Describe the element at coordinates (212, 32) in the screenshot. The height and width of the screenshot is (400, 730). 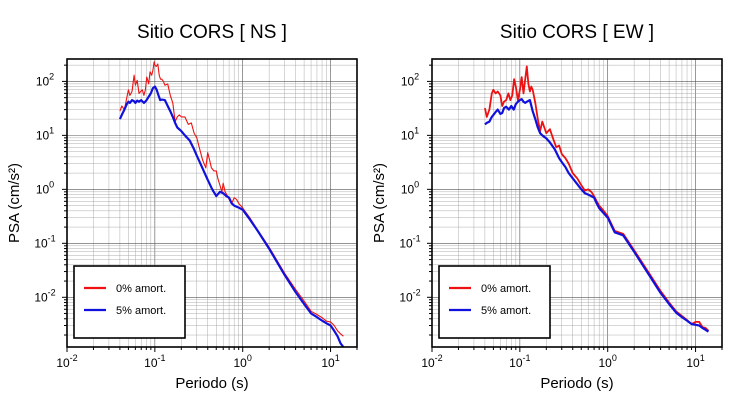
I see `chart-title: Sitio CORS [ NS ]` at that location.